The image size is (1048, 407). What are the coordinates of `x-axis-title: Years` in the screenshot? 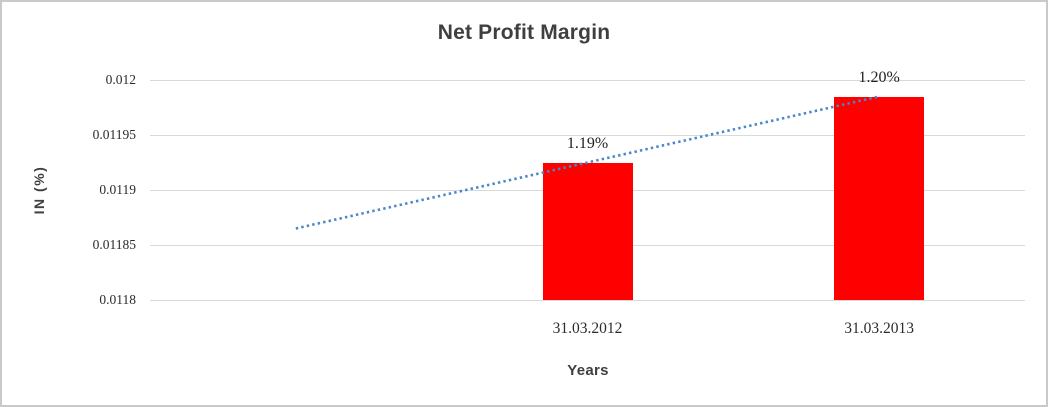 It's located at (588, 370).